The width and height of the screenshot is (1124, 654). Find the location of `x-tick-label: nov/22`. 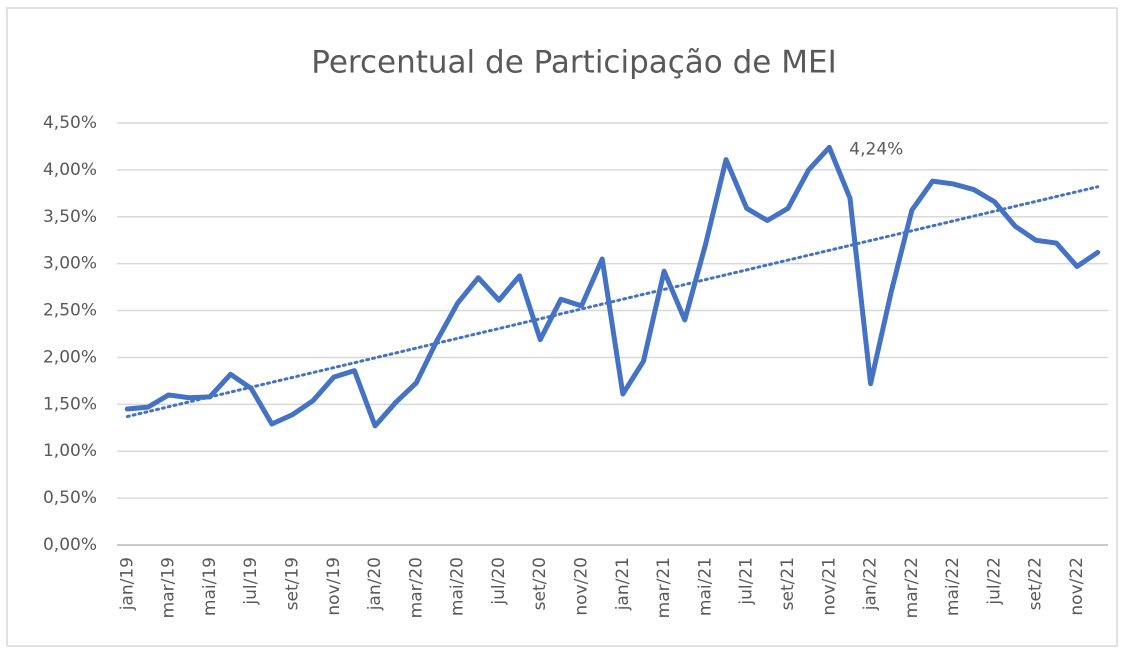

x-tick-label: nov/22 is located at coordinates (1077, 586).